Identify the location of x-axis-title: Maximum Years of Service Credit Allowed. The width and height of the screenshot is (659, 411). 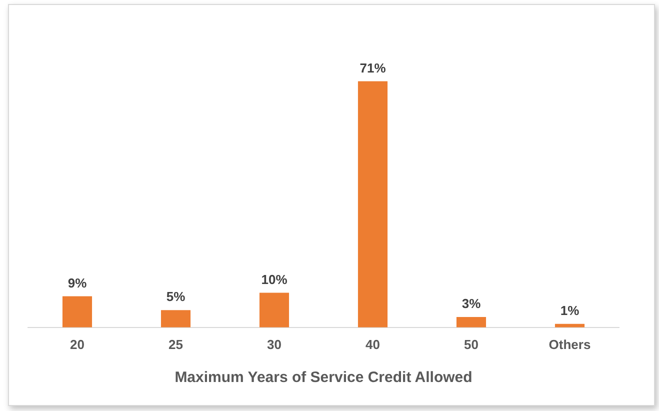
(323, 377).